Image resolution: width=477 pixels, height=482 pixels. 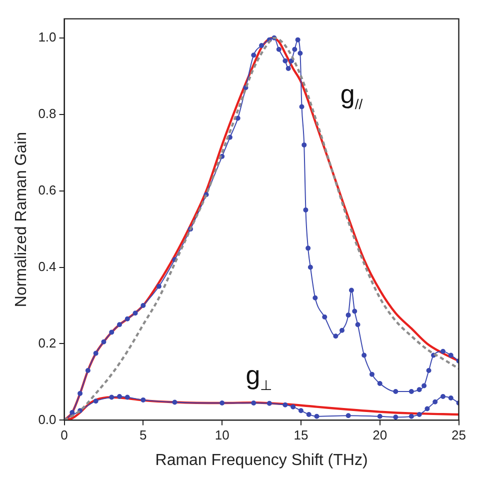 I want to click on x-tick-label: 10, so click(x=222, y=435).